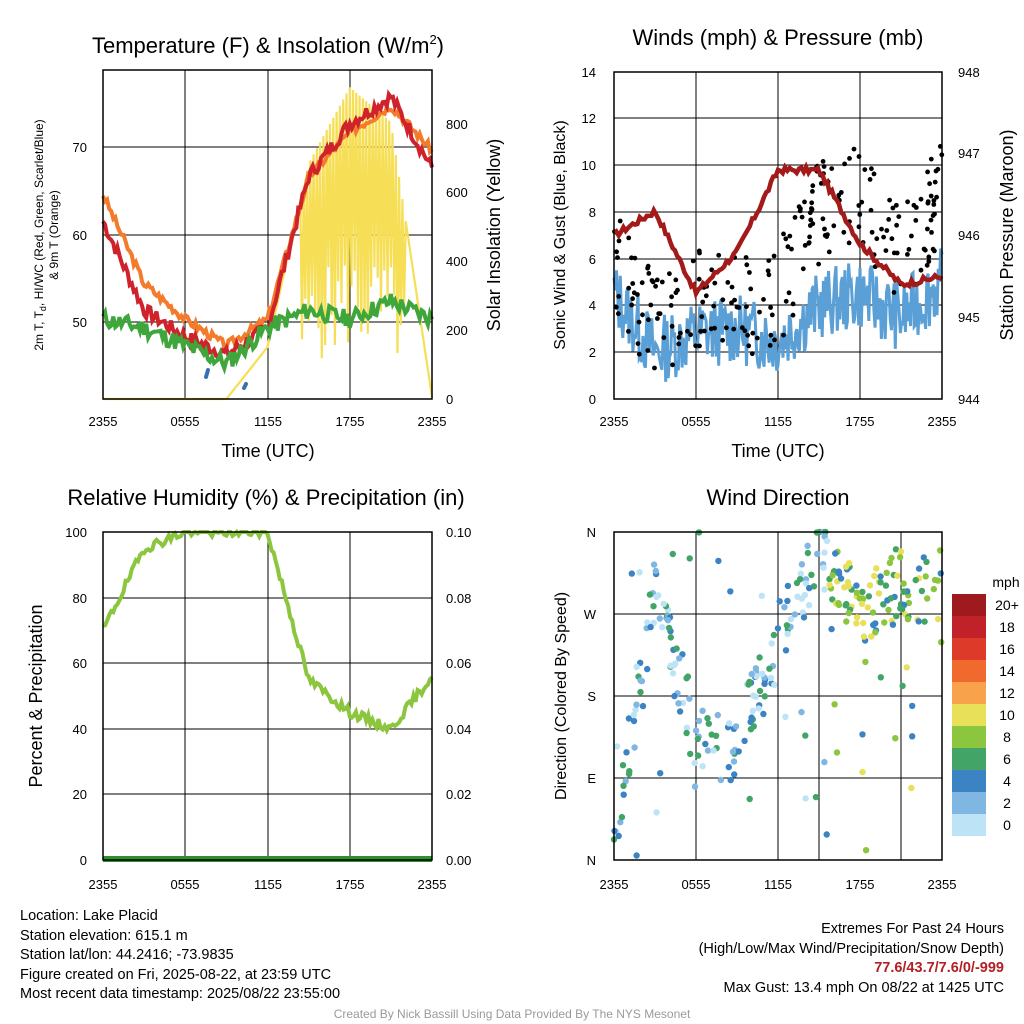 This screenshot has height=1024, width=1024. I want to click on rh-xtick: 2355, so click(432, 884).